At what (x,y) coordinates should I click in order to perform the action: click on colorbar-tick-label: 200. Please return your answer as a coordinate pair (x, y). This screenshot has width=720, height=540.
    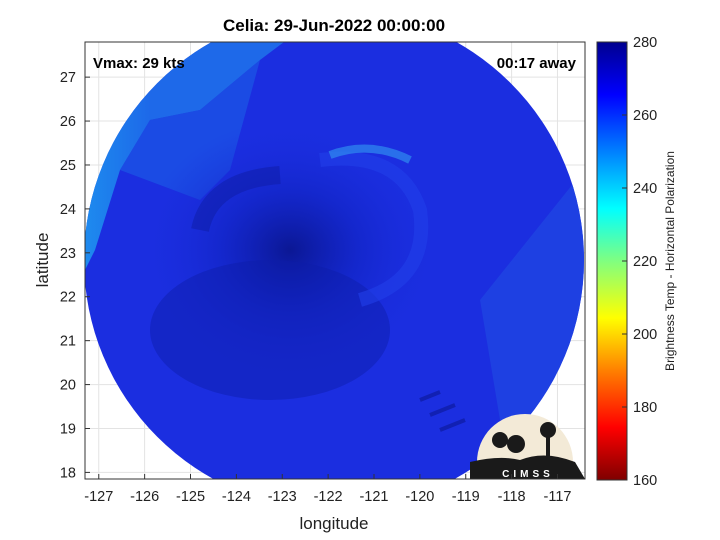
    Looking at the image, I should click on (645, 335).